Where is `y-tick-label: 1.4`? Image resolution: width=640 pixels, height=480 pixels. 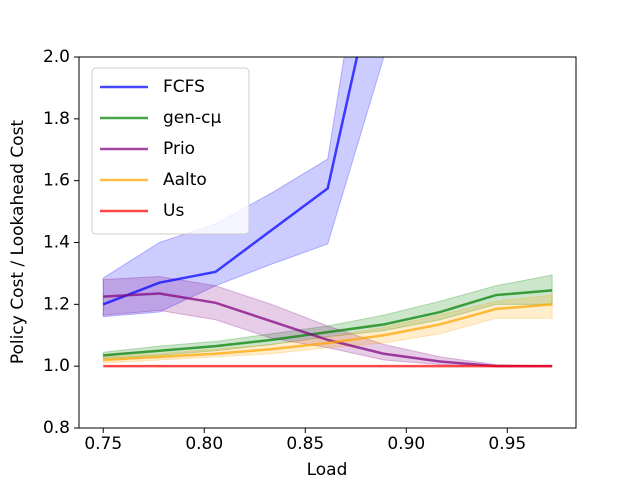
y-tick-label: 1.4 is located at coordinates (56, 243).